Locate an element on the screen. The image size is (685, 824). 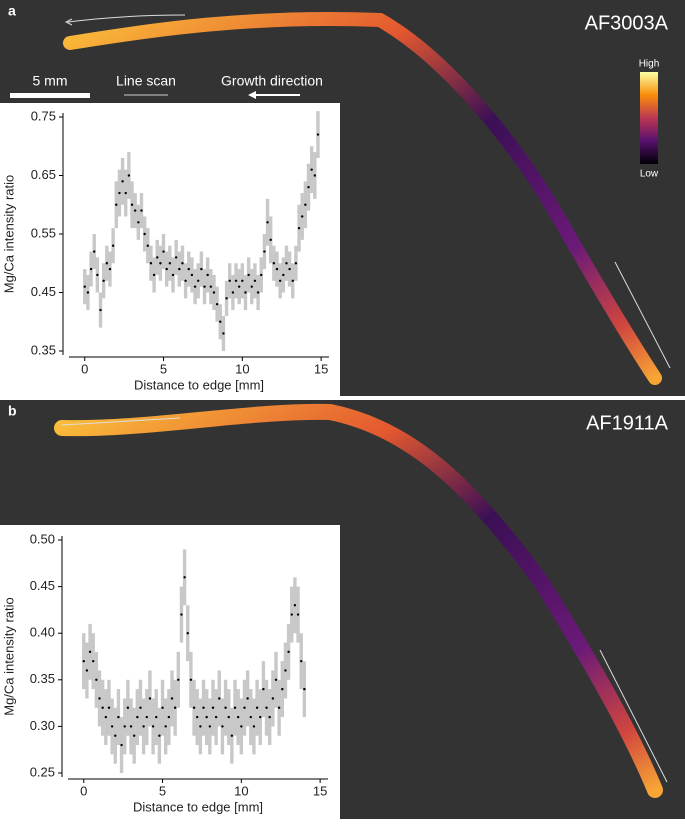
growth-arrow is located at coordinates (252, 95).